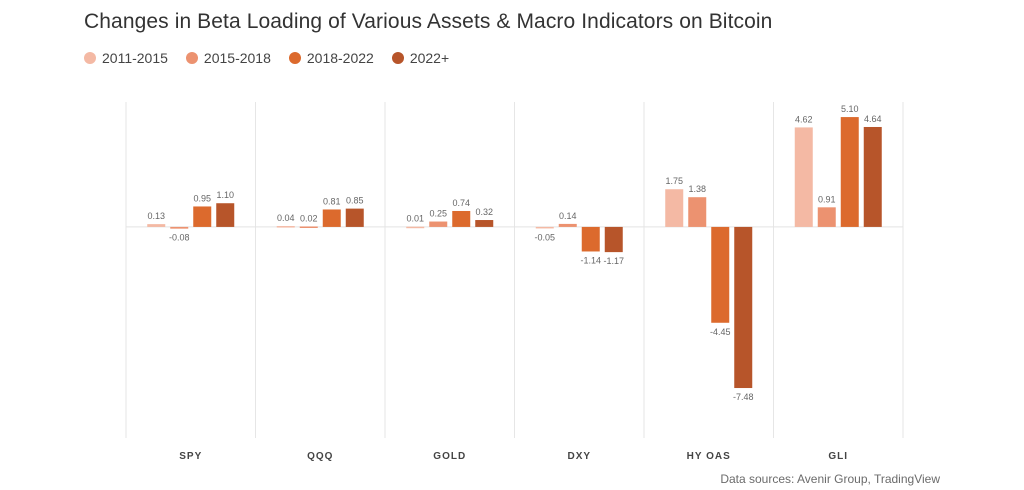 The width and height of the screenshot is (1024, 490). I want to click on legend-label: 2015-2018, so click(237, 58).